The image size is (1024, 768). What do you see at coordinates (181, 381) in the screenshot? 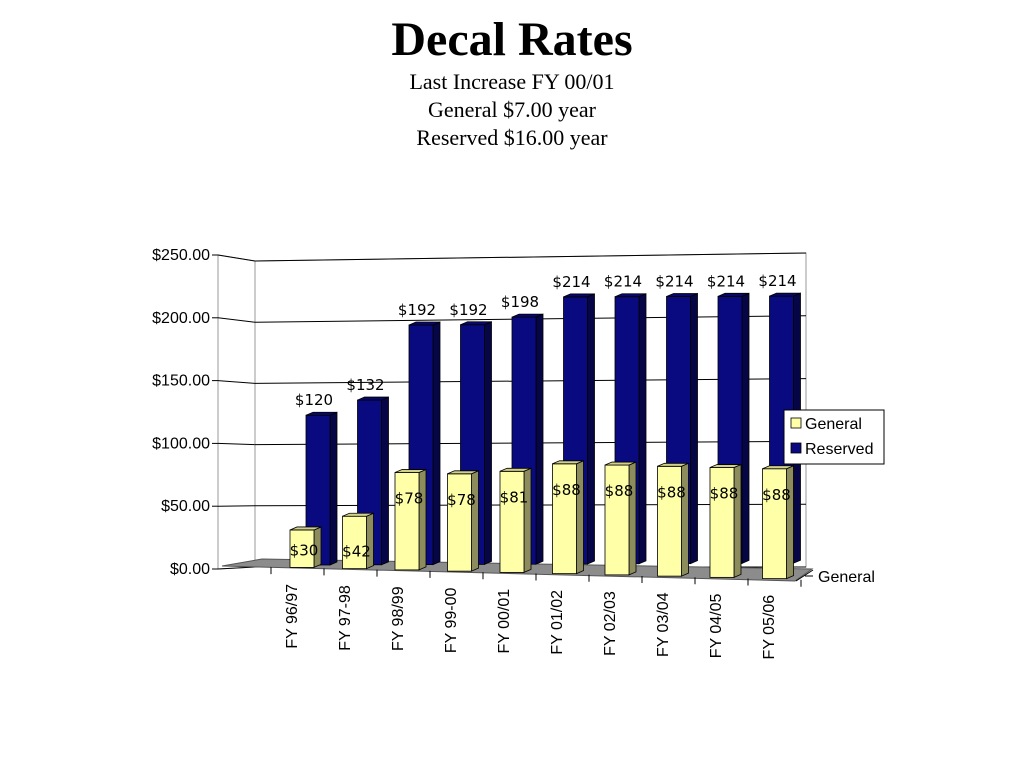
I see `y-tick-label: $150.00` at bounding box center [181, 381].